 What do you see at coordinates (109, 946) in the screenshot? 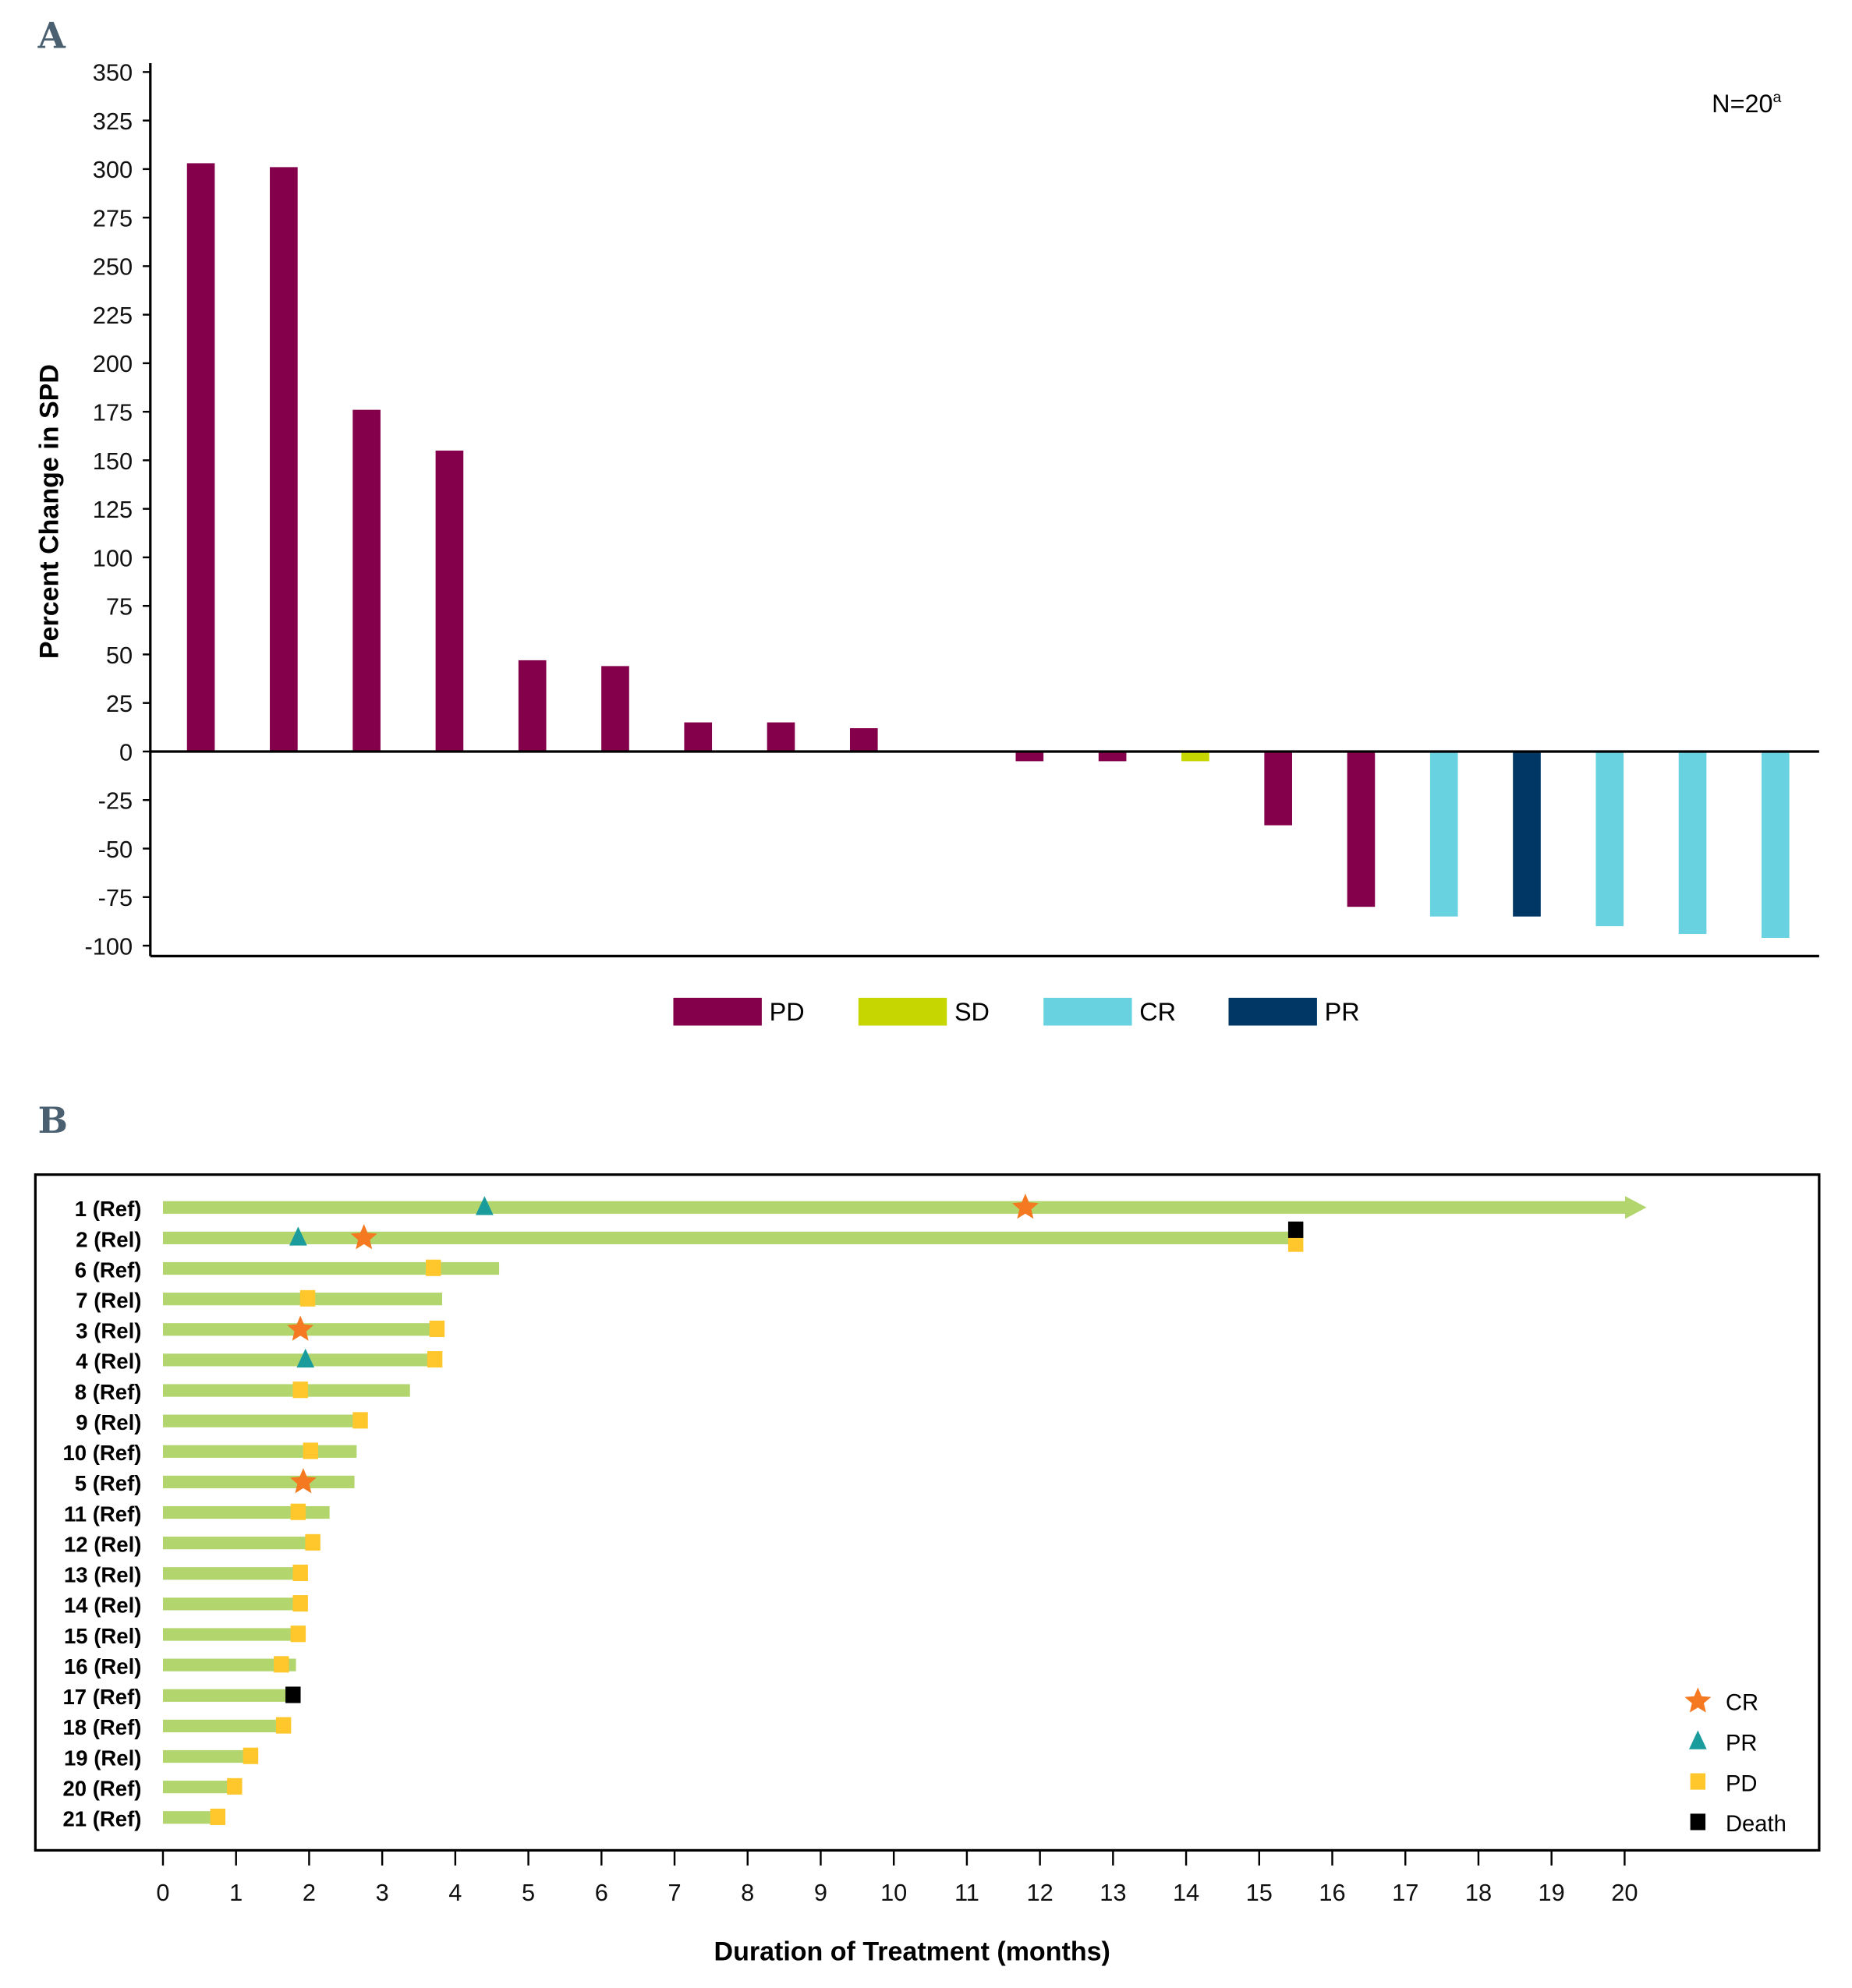
I see `y-tick-label: -100` at bounding box center [109, 946].